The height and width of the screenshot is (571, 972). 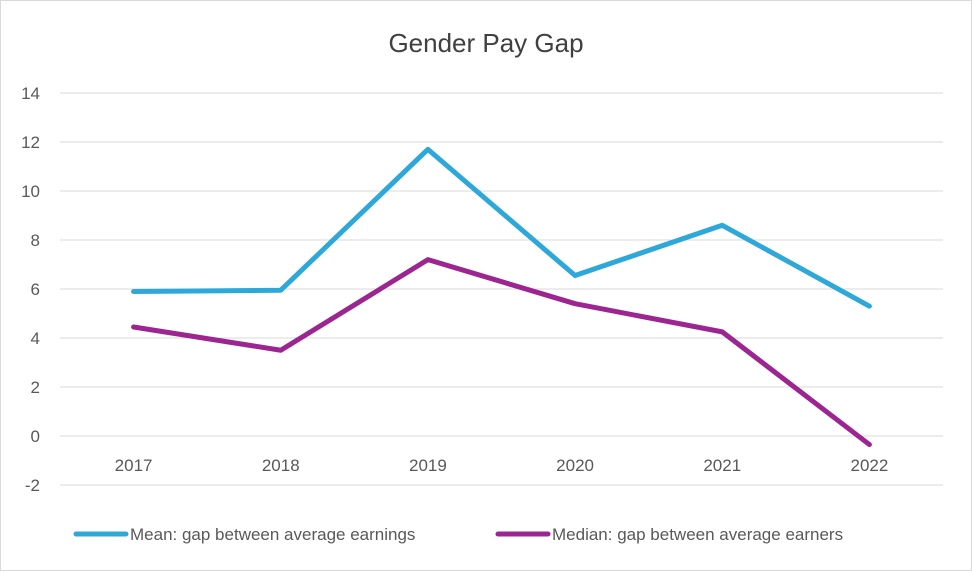 What do you see at coordinates (134, 465) in the screenshot?
I see `x-tick-label: 2017` at bounding box center [134, 465].